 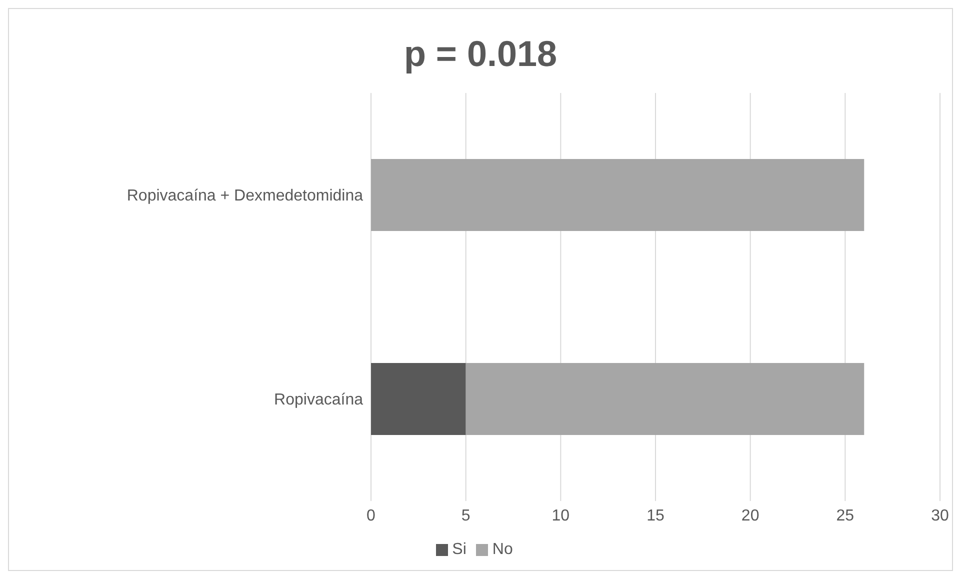 I want to click on x-tick-label: 20, so click(x=750, y=515).